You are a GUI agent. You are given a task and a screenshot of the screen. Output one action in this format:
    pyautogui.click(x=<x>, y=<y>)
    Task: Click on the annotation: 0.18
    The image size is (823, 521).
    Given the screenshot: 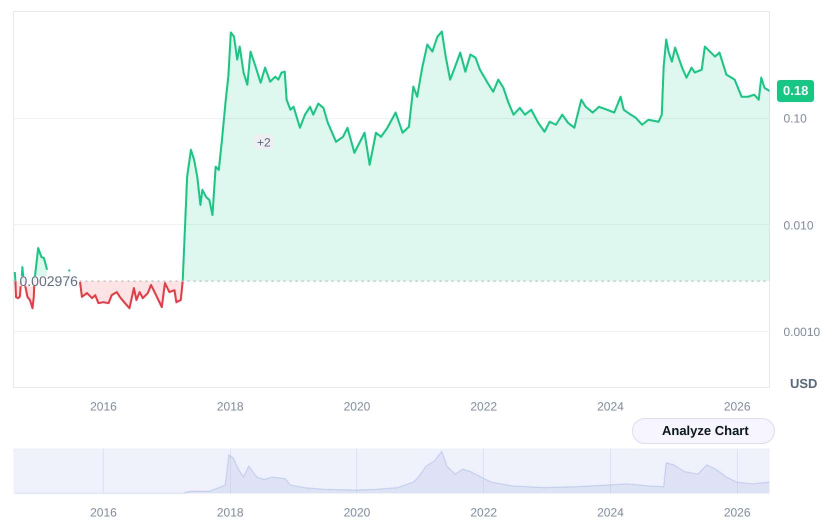 What is the action you would take?
    pyautogui.click(x=795, y=91)
    